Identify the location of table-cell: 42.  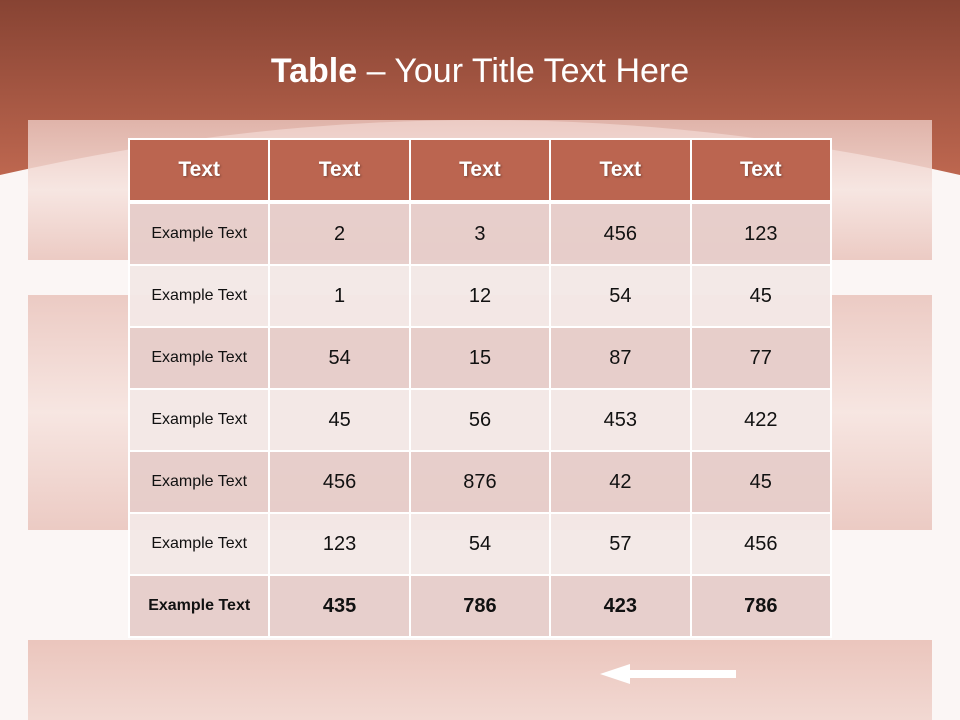
(620, 482).